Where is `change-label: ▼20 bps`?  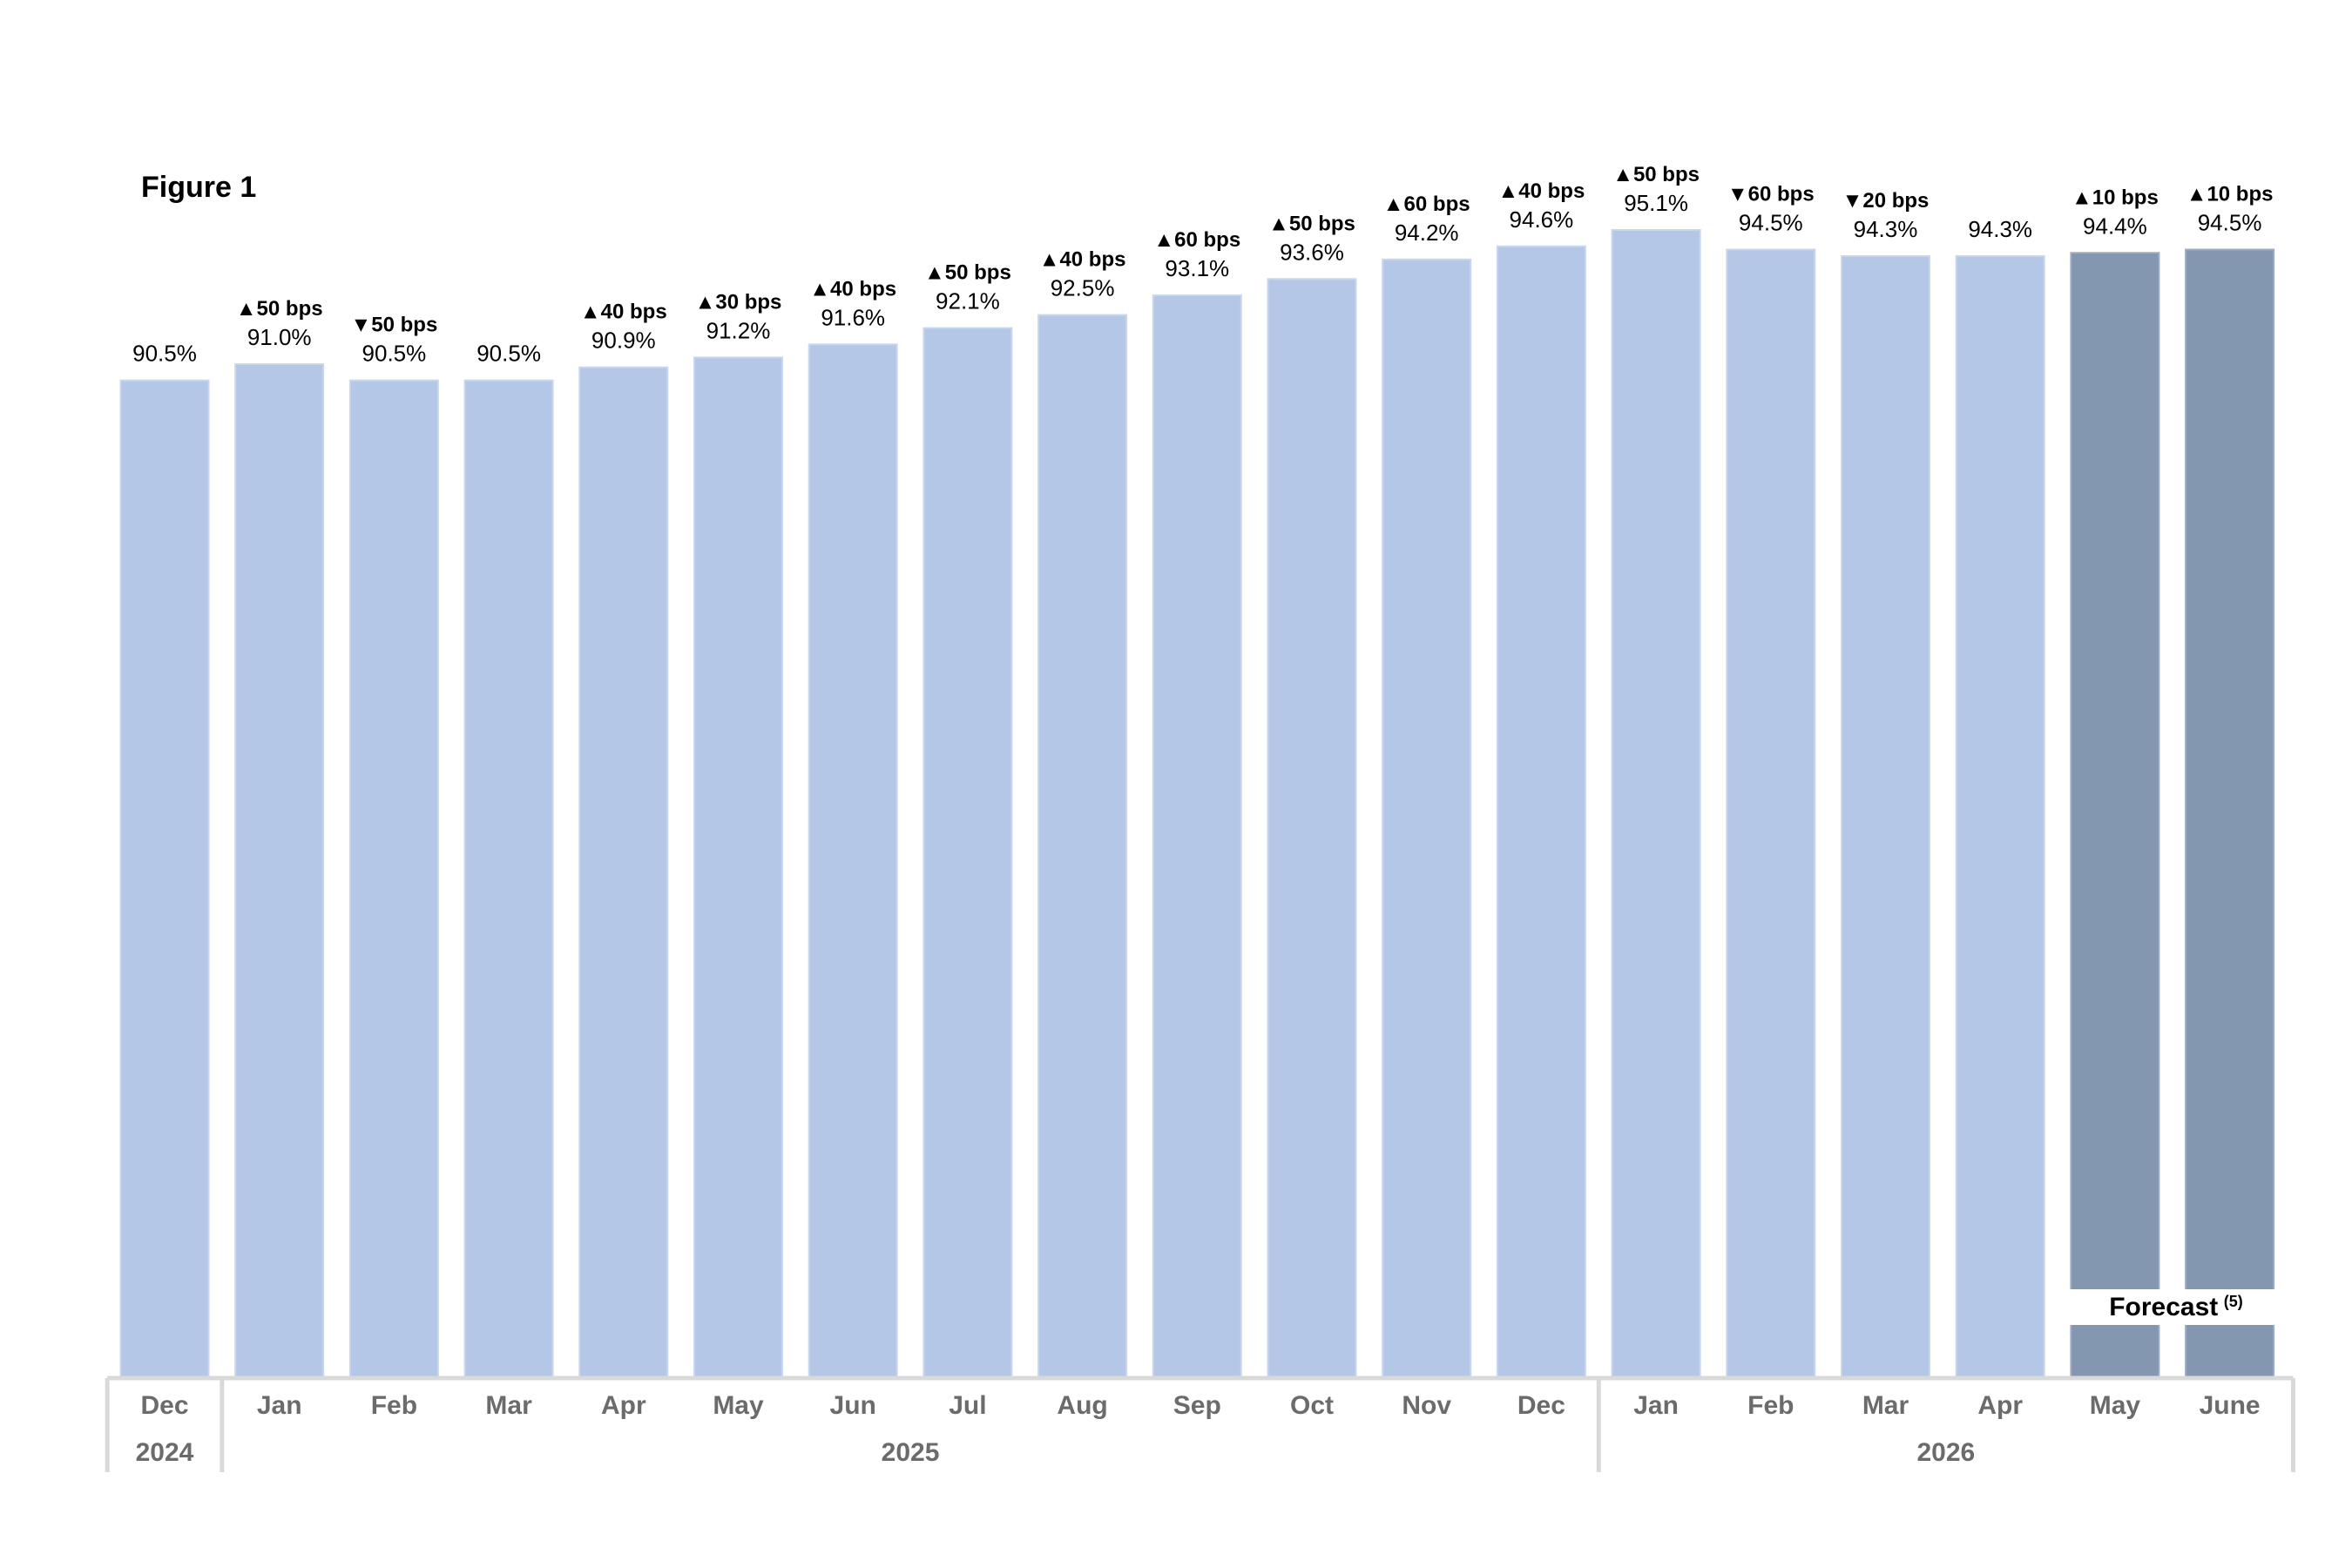 change-label: ▼20 bps is located at coordinates (1886, 201).